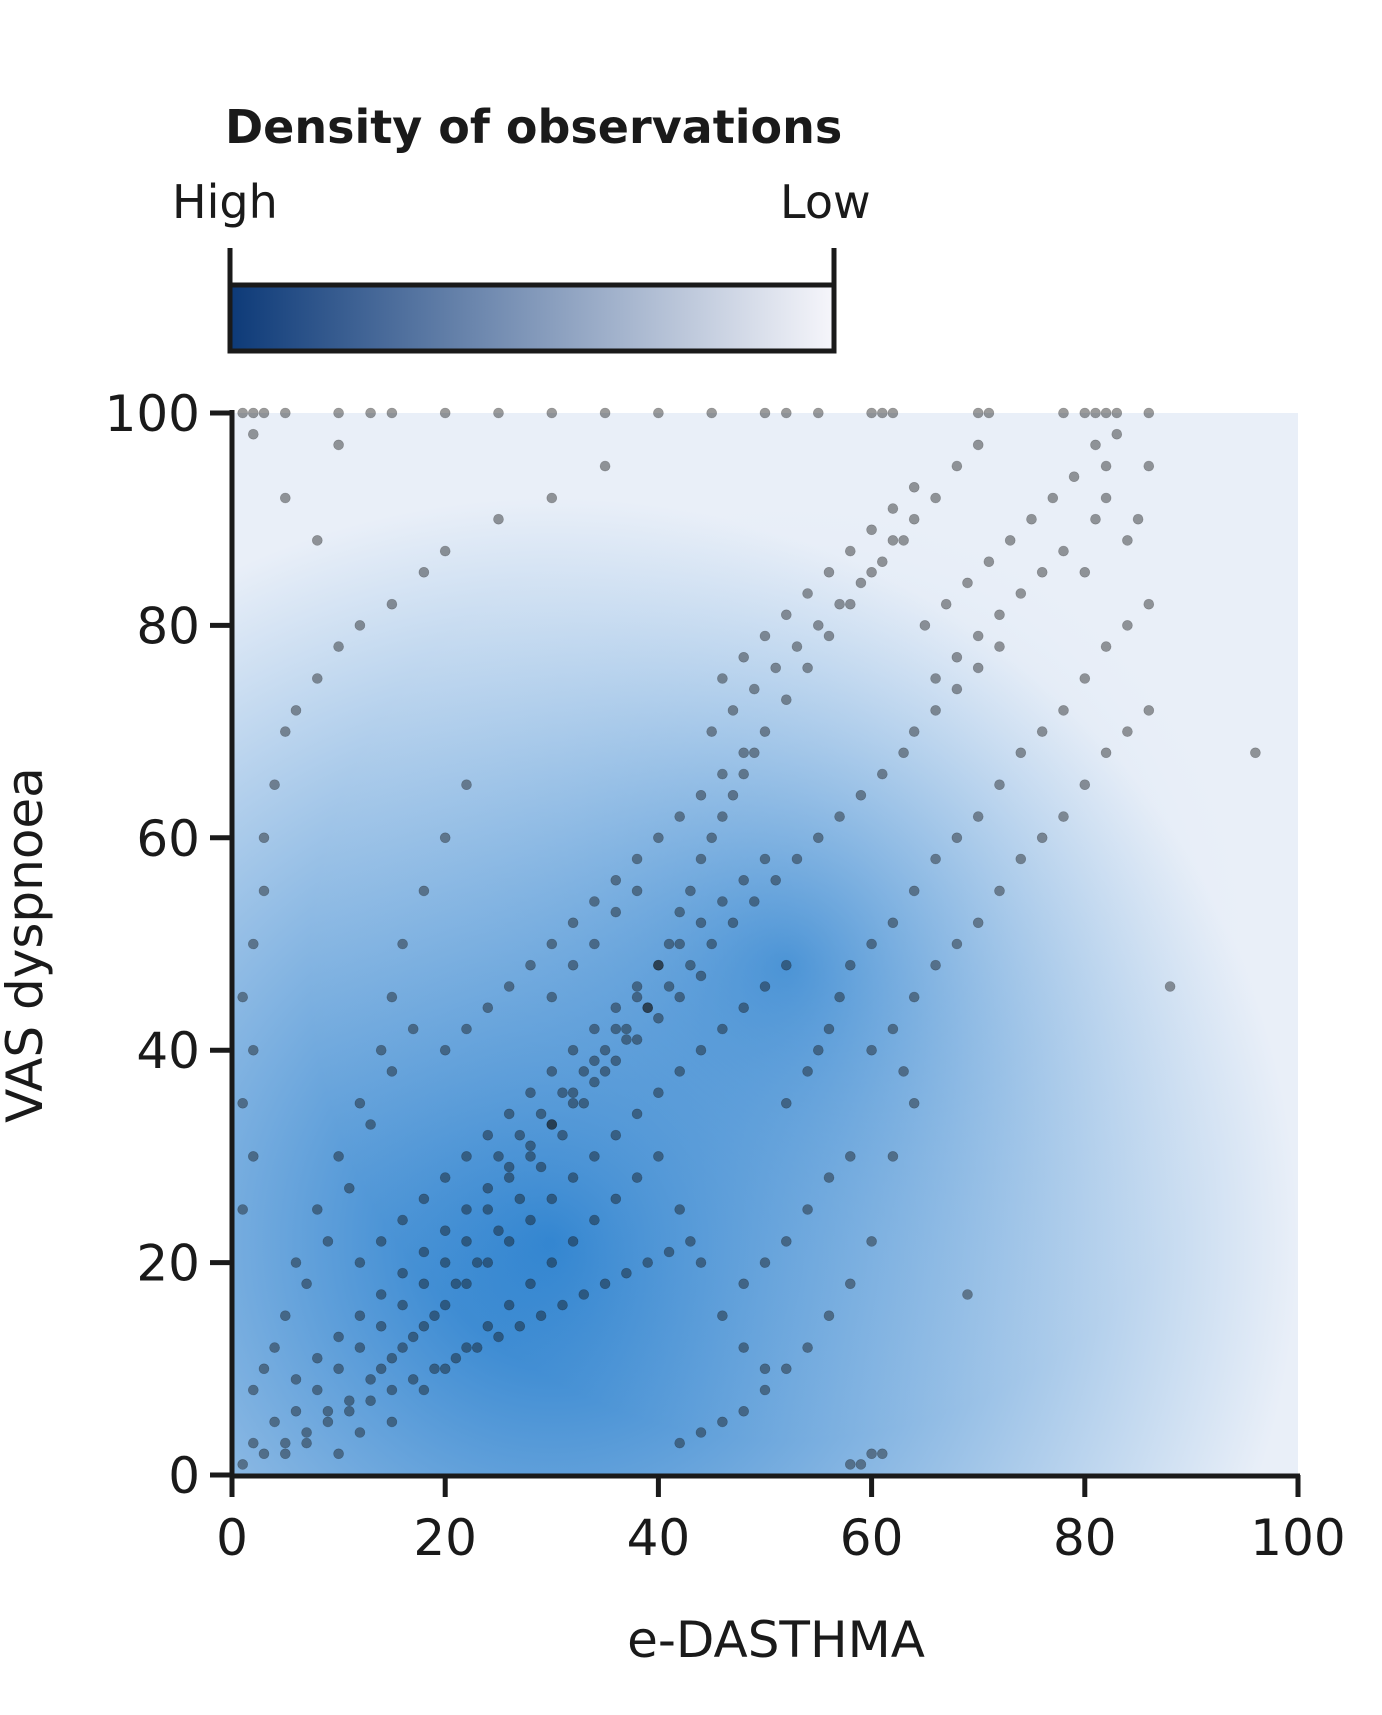 Image resolution: width=1382 pixels, height=1715 pixels. Describe the element at coordinates (533, 127) in the screenshot. I see `legend-title: Density of observations` at that location.